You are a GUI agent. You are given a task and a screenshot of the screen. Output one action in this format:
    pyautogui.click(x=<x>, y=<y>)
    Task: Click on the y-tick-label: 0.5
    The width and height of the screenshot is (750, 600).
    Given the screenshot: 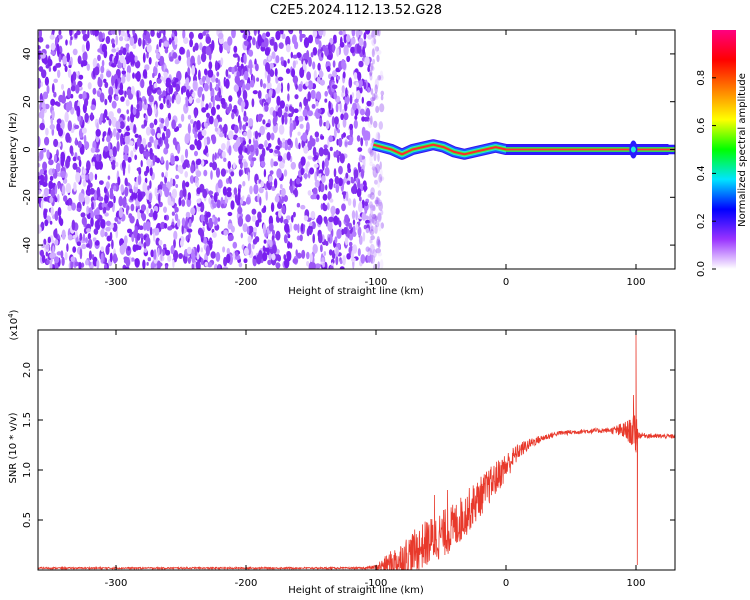 What is the action you would take?
    pyautogui.click(x=27, y=520)
    